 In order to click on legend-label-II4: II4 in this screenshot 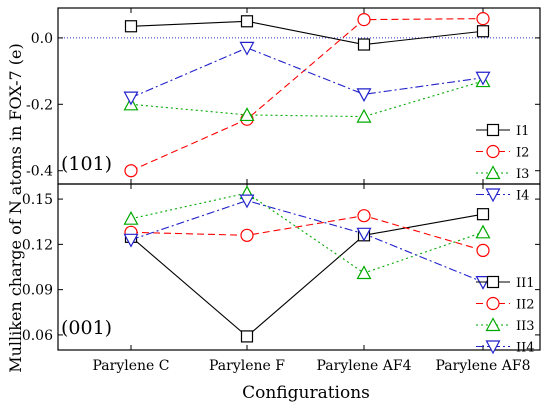, I will do `click(525, 348)`.